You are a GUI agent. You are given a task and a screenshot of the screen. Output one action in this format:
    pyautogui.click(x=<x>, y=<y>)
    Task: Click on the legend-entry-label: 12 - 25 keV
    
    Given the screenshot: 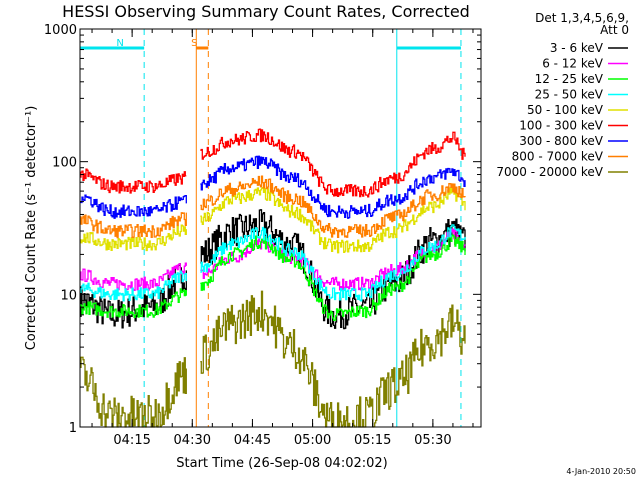 What is the action you would take?
    pyautogui.click(x=569, y=79)
    